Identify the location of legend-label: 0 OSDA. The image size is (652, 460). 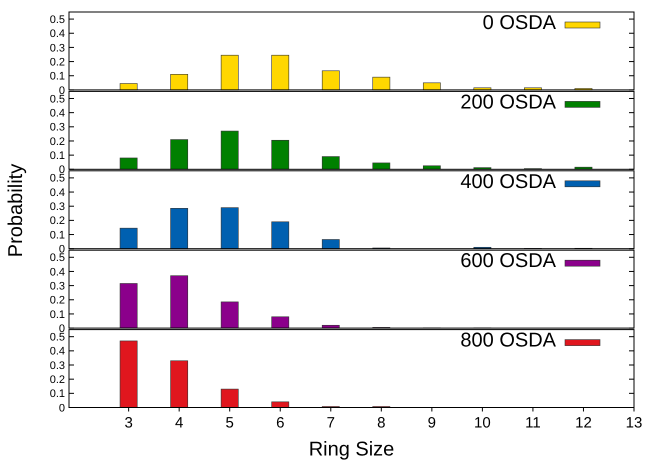
(519, 23).